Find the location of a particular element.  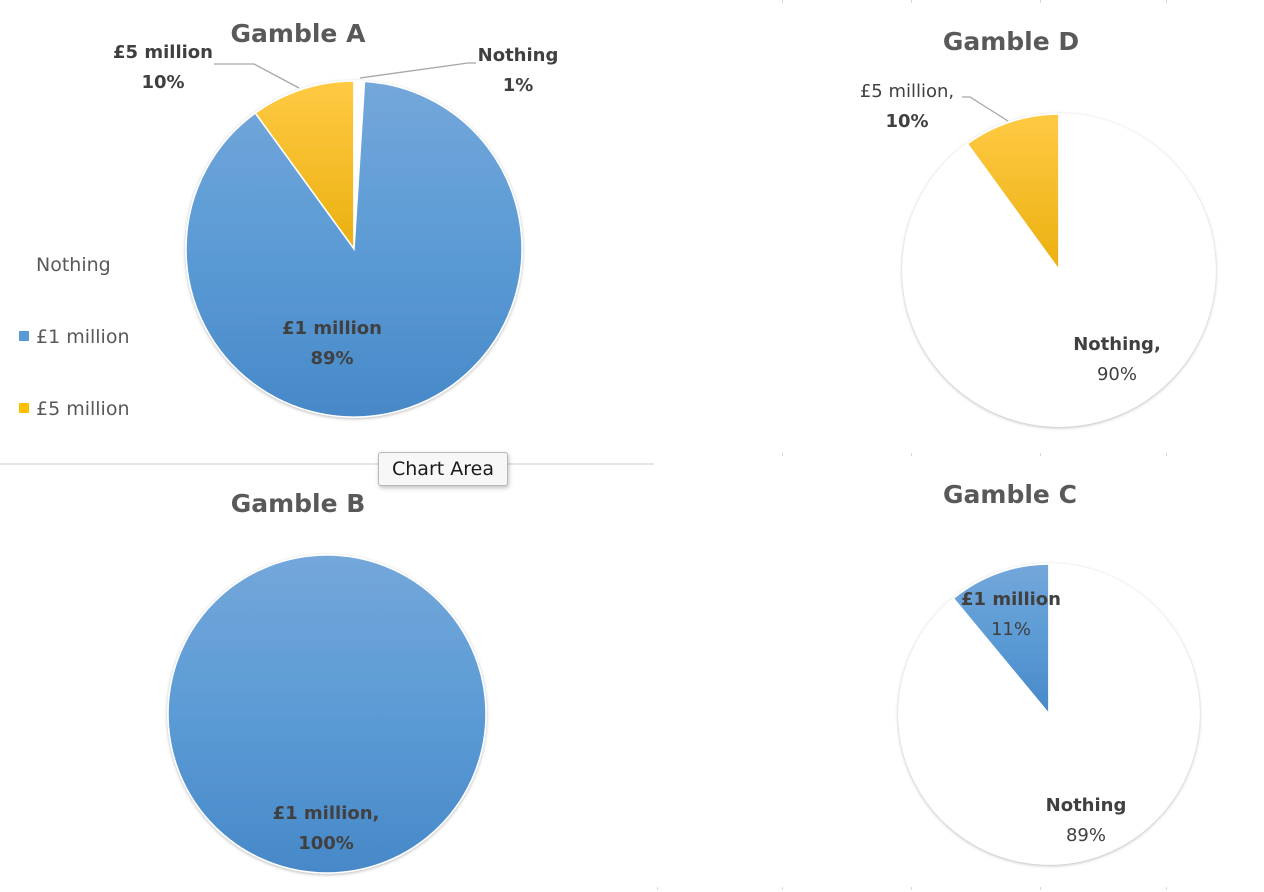

data-label-name: £5 million is located at coordinates (163, 52).